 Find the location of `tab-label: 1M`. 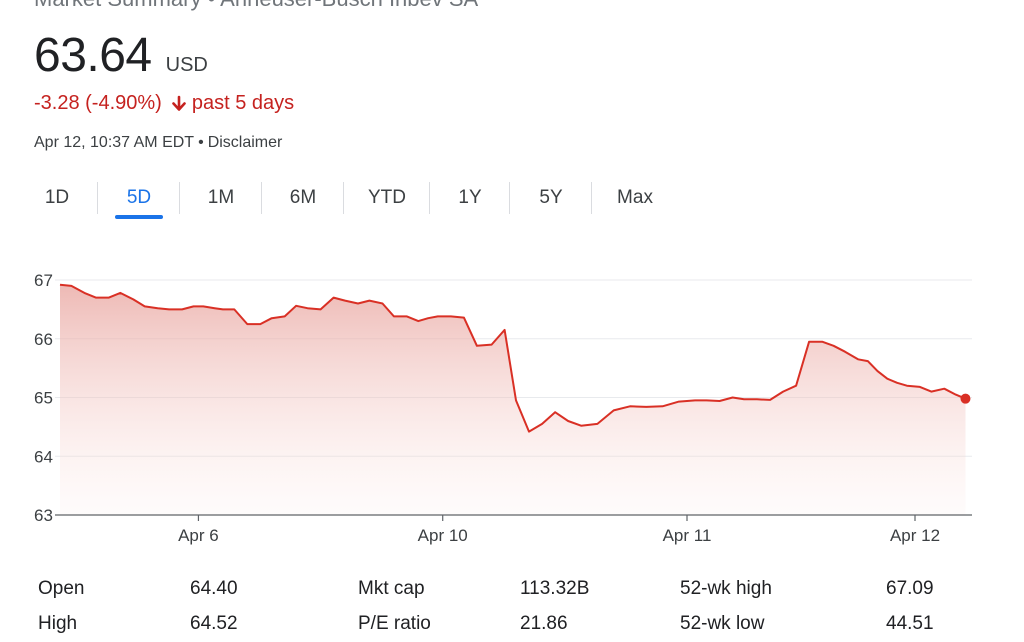

tab-label: 1M is located at coordinates (221, 197).